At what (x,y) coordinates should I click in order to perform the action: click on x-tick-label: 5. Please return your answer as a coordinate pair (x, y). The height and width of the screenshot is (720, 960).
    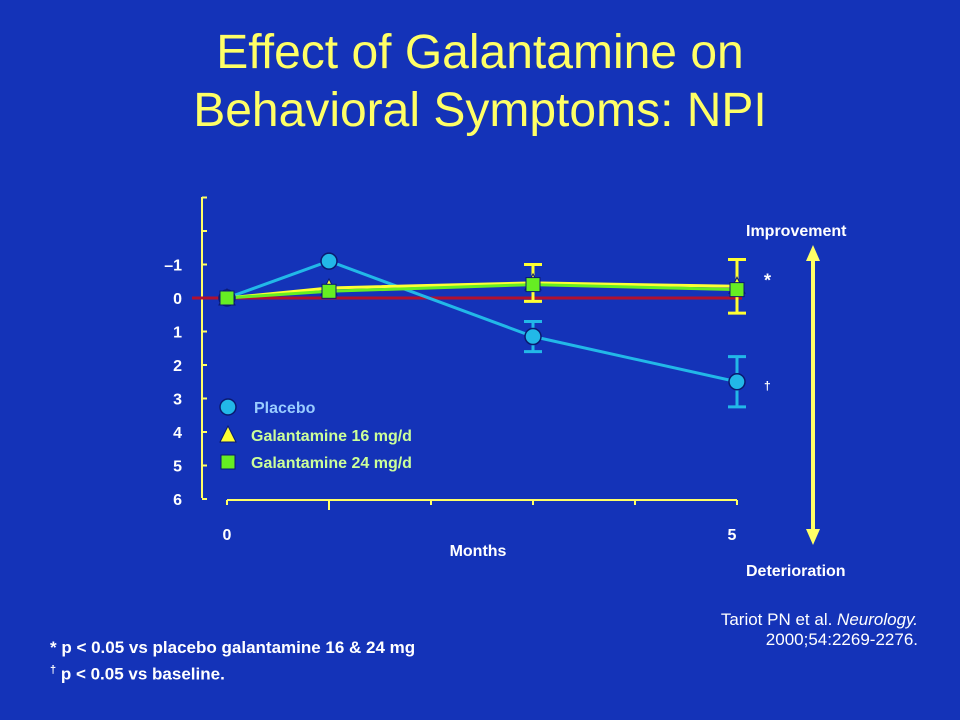
    Looking at the image, I should click on (732, 535).